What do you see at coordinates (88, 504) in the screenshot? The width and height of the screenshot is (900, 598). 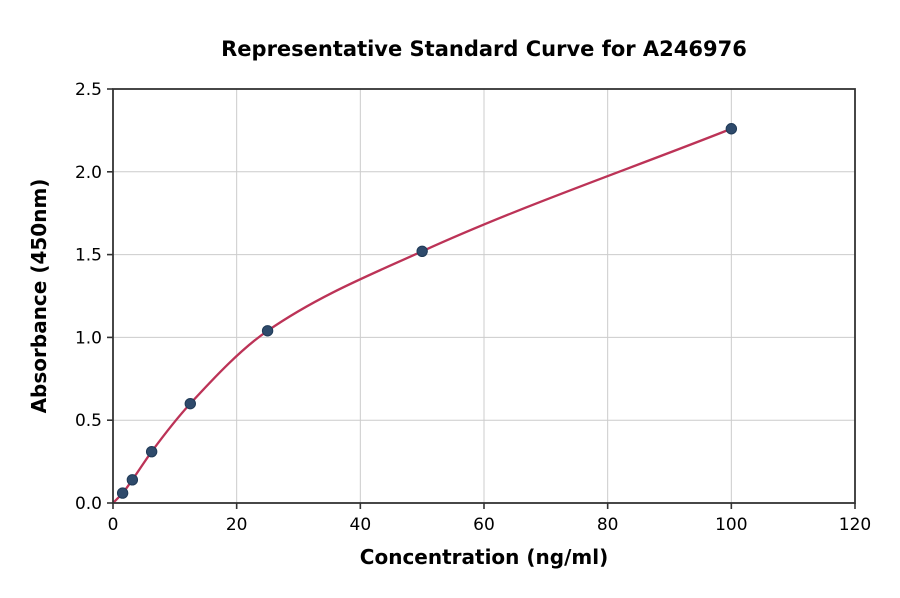 I see `y-tick-label: 0.0` at bounding box center [88, 504].